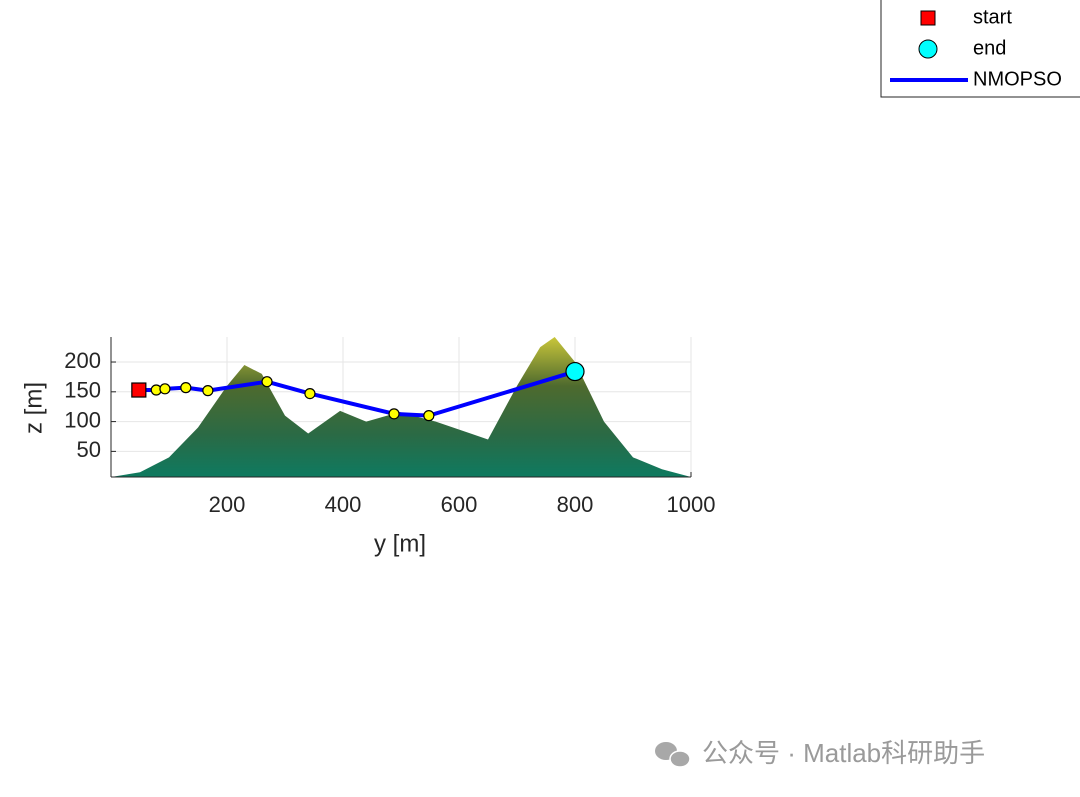  I want to click on end-marker, so click(575, 371).